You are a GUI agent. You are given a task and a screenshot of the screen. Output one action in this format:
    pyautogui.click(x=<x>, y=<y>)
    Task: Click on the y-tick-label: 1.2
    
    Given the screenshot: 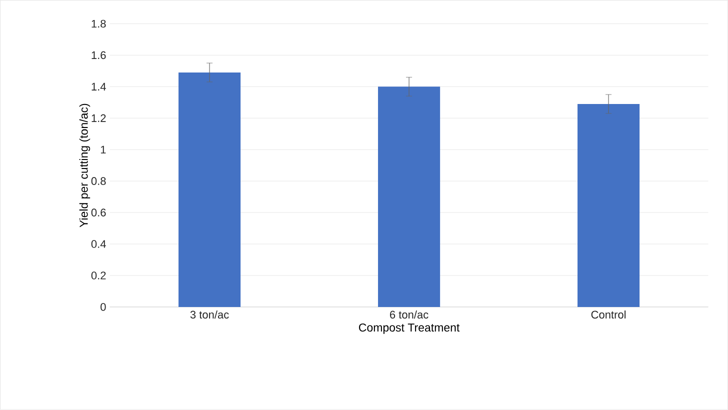 What is the action you would take?
    pyautogui.click(x=99, y=118)
    